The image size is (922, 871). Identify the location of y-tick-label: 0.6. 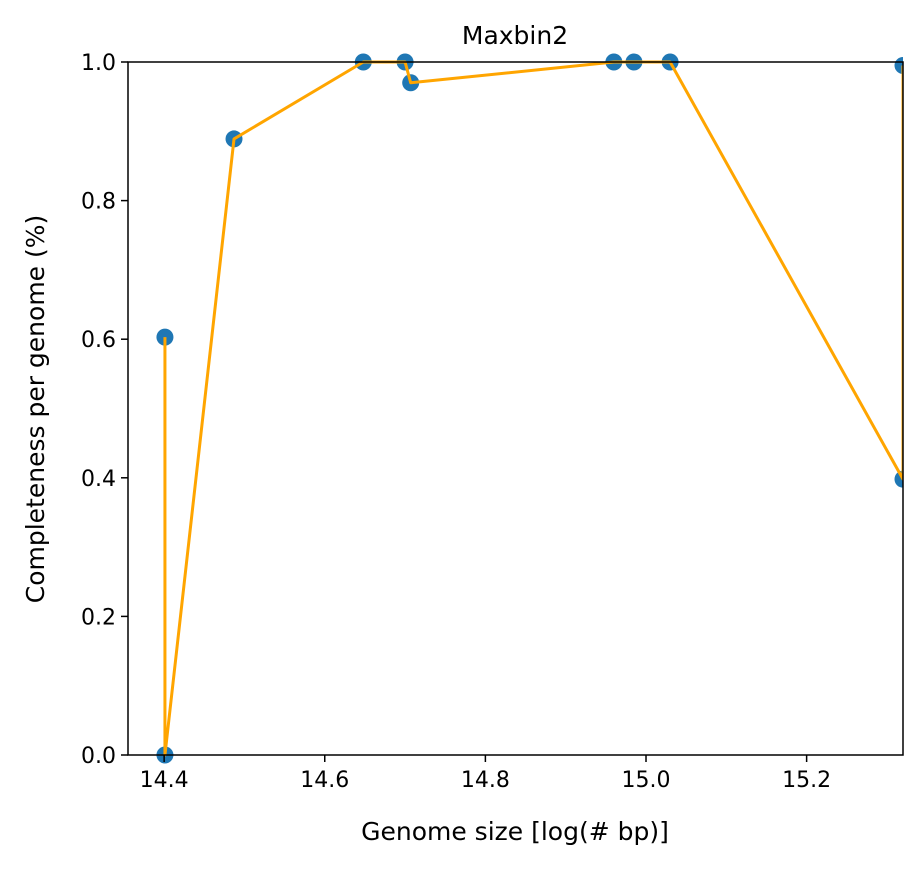
(98, 340).